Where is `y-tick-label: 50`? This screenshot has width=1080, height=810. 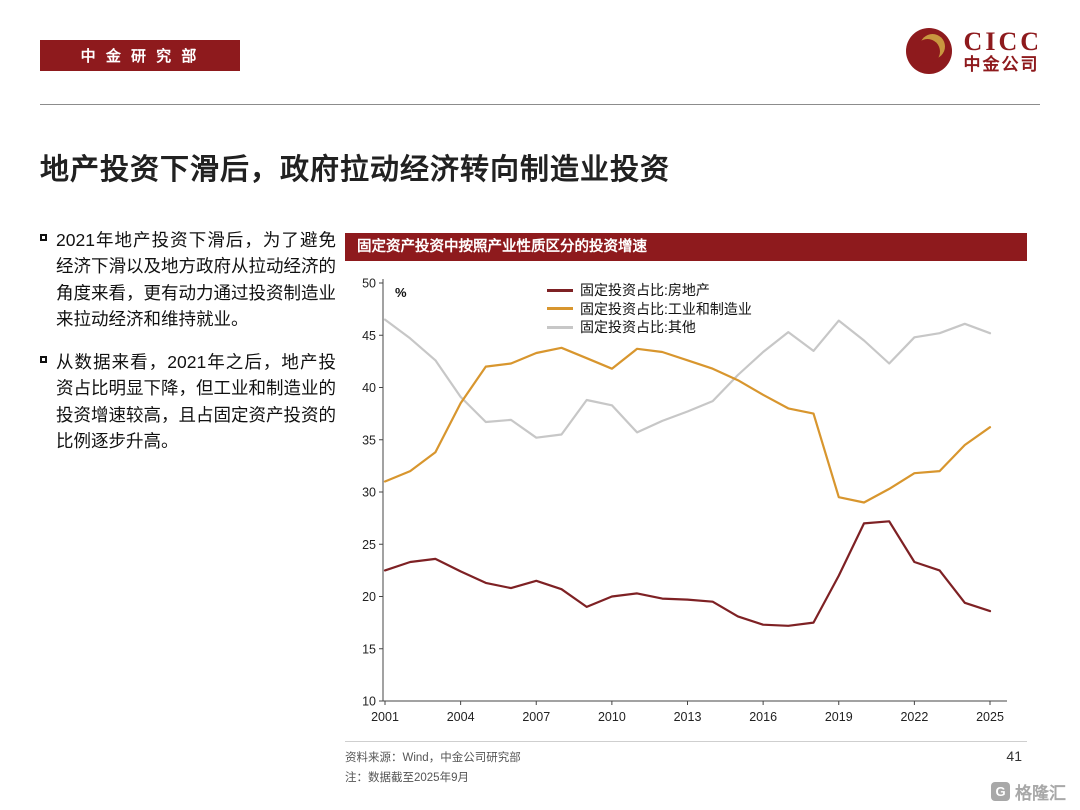 y-tick-label: 50 is located at coordinates (369, 284).